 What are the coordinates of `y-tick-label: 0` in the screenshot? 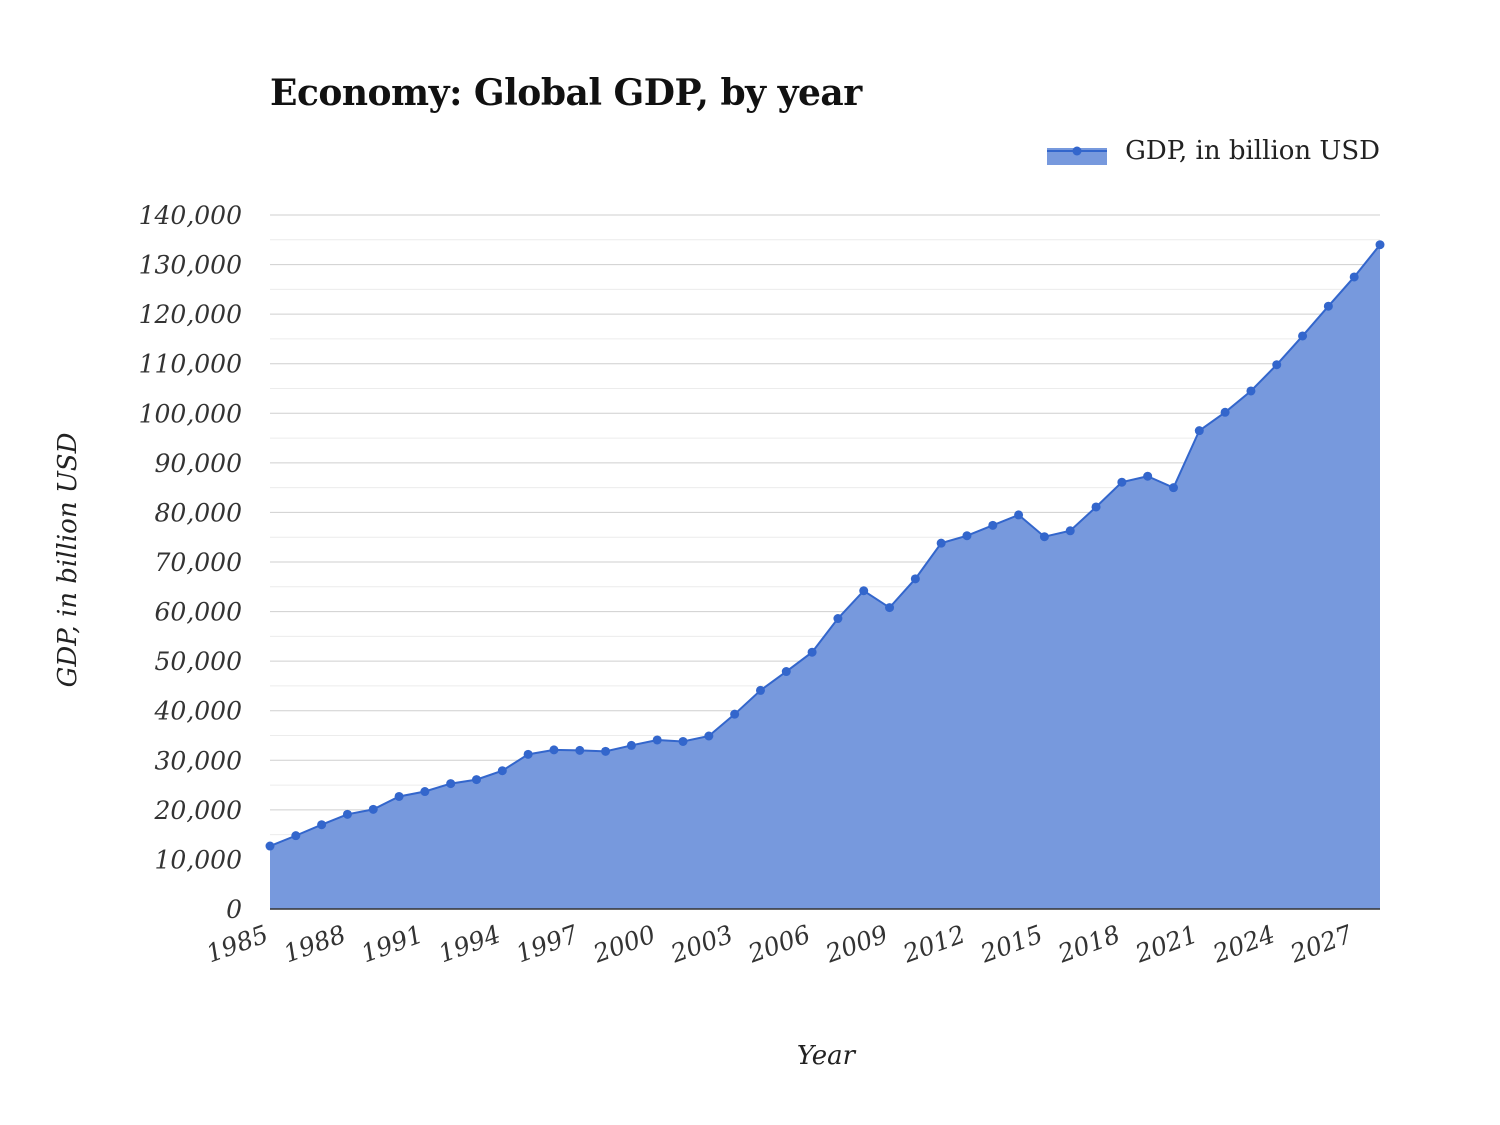 It's located at (234, 909).